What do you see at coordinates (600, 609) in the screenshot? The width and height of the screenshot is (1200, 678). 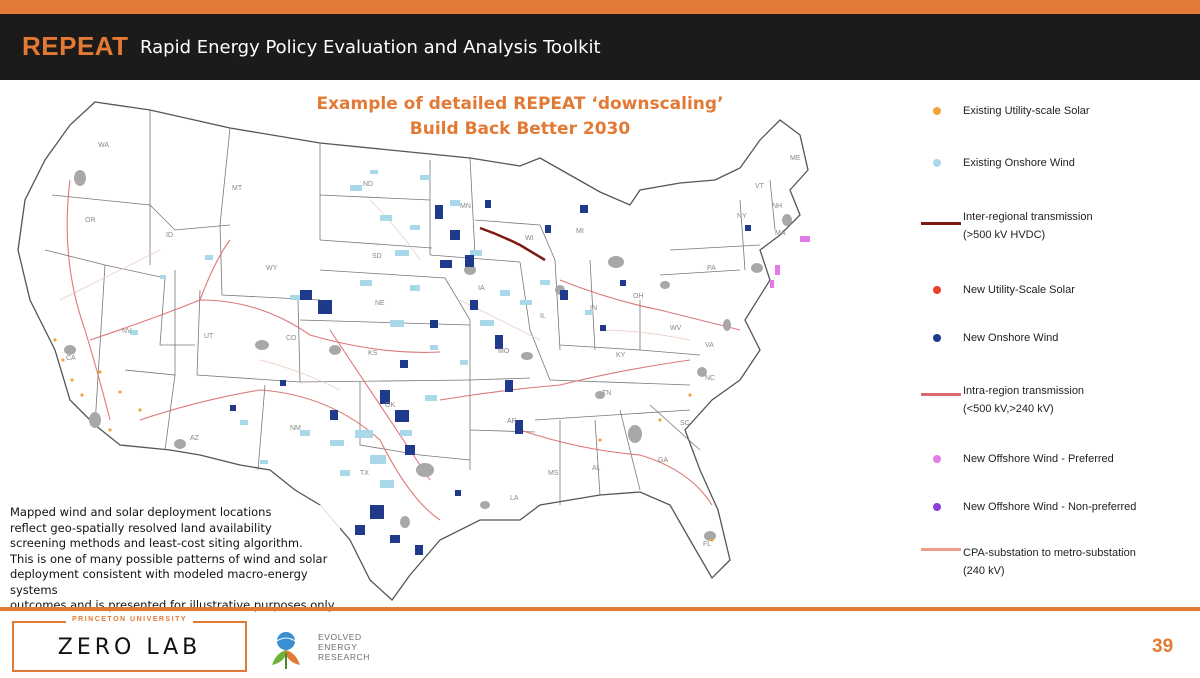 I see `footer-divider` at bounding box center [600, 609].